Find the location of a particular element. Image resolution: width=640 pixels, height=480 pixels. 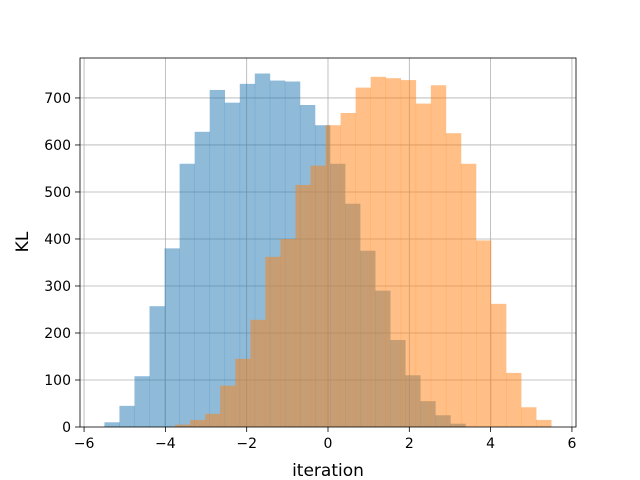

x-tick-label: −4 is located at coordinates (165, 444).